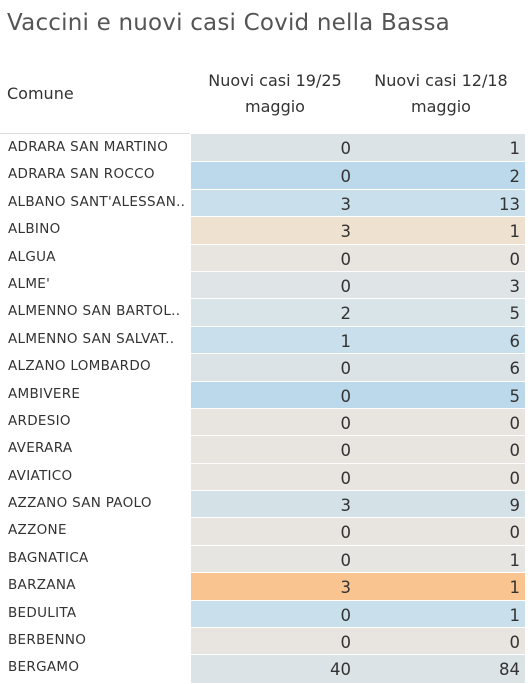 Image resolution: width=528 pixels, height=684 pixels. I want to click on table-row: ADRARA SAN MARTINO 0 1, so click(264, 148).